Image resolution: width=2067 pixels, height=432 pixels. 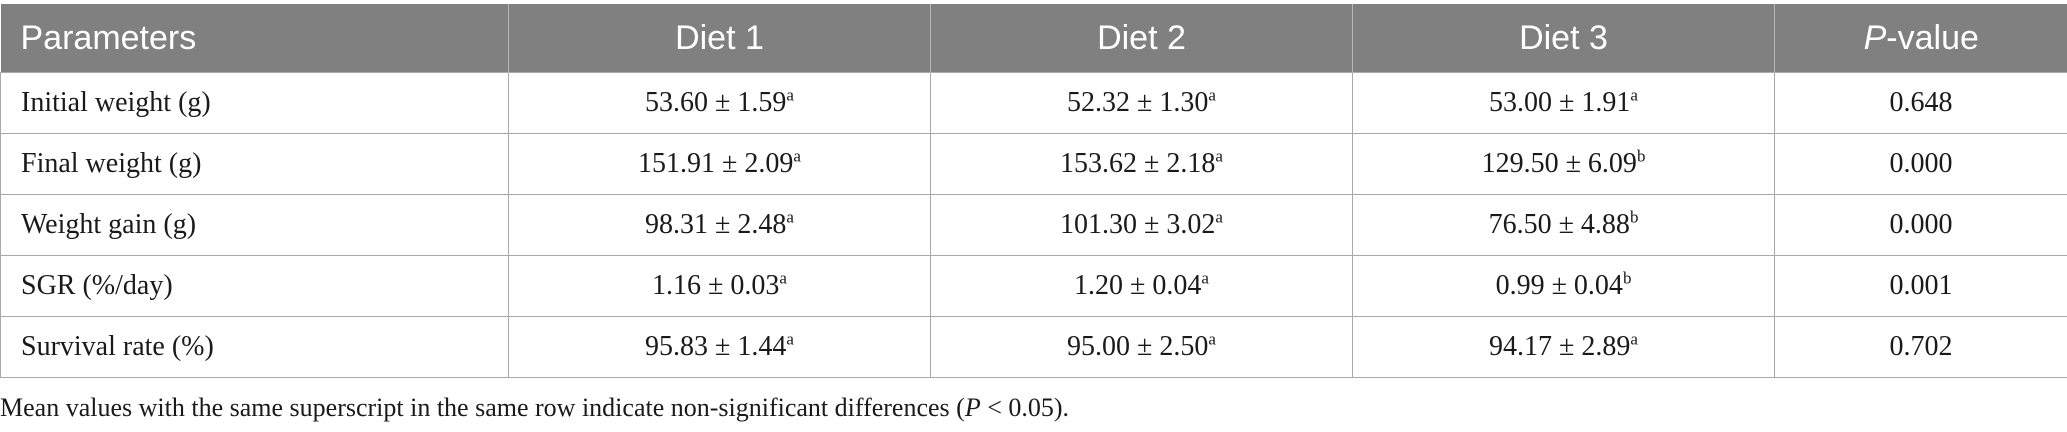 I want to click on diet-3-cell: 76.50 ± 4.88b, so click(x=1563, y=225).